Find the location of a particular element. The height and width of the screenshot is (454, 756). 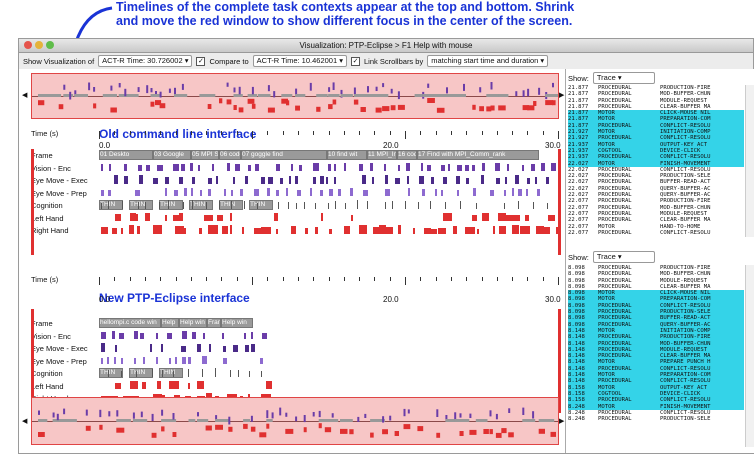

timeline-event is located at coordinates (279, 205).